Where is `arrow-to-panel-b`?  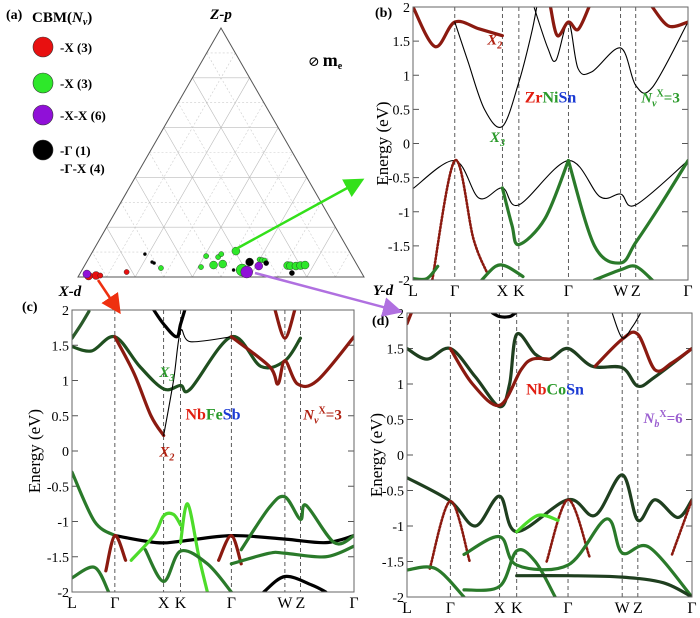
arrow-to-panel-b is located at coordinates (300, 214).